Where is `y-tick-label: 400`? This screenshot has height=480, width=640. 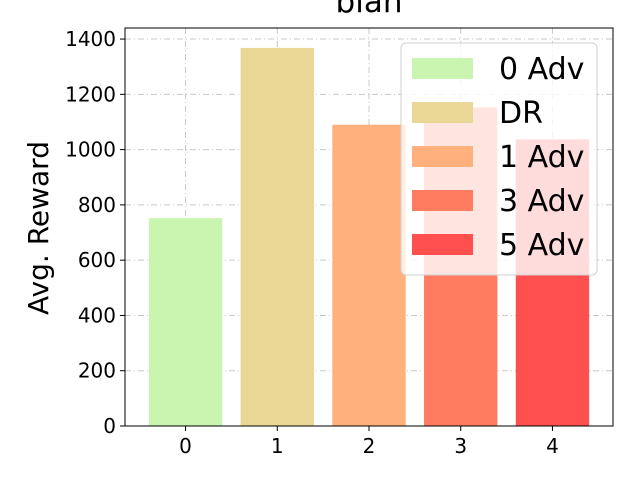
y-tick-label: 400 is located at coordinates (97, 315).